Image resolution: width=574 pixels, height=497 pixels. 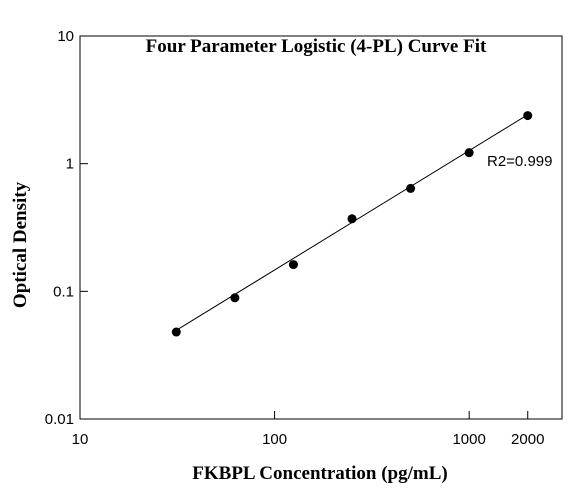 I want to click on y-tick-label: 0.01, so click(x=59, y=419).